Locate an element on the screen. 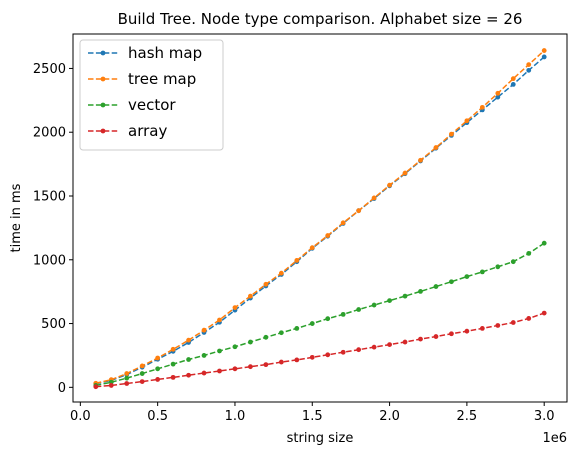 The image size is (580, 455). legend: hash map tree map vector array is located at coordinates (151, 95).